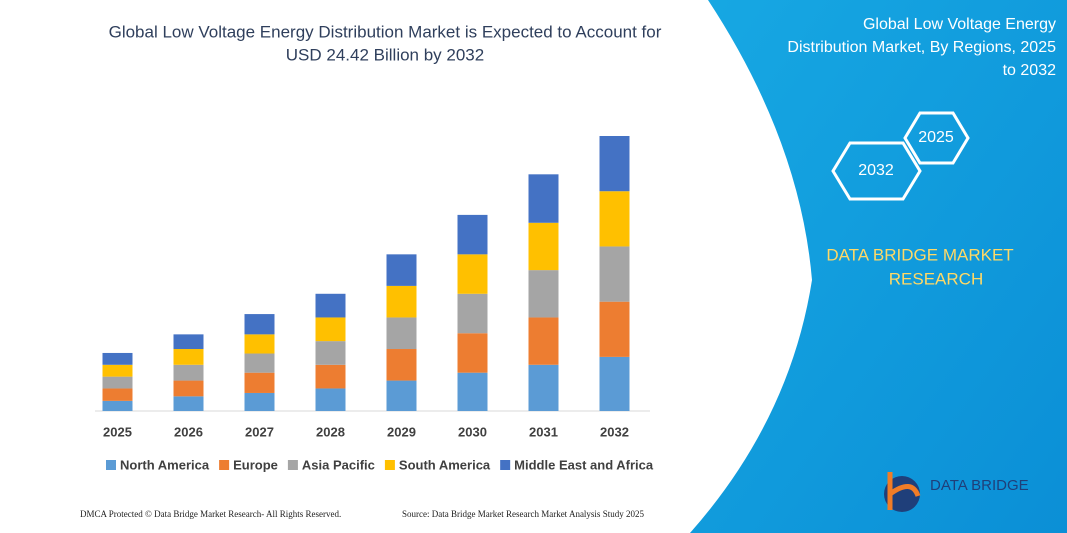  Describe the element at coordinates (385, 54) in the screenshot. I see `chart-title: USD 24.42 Billion by 2032` at that location.